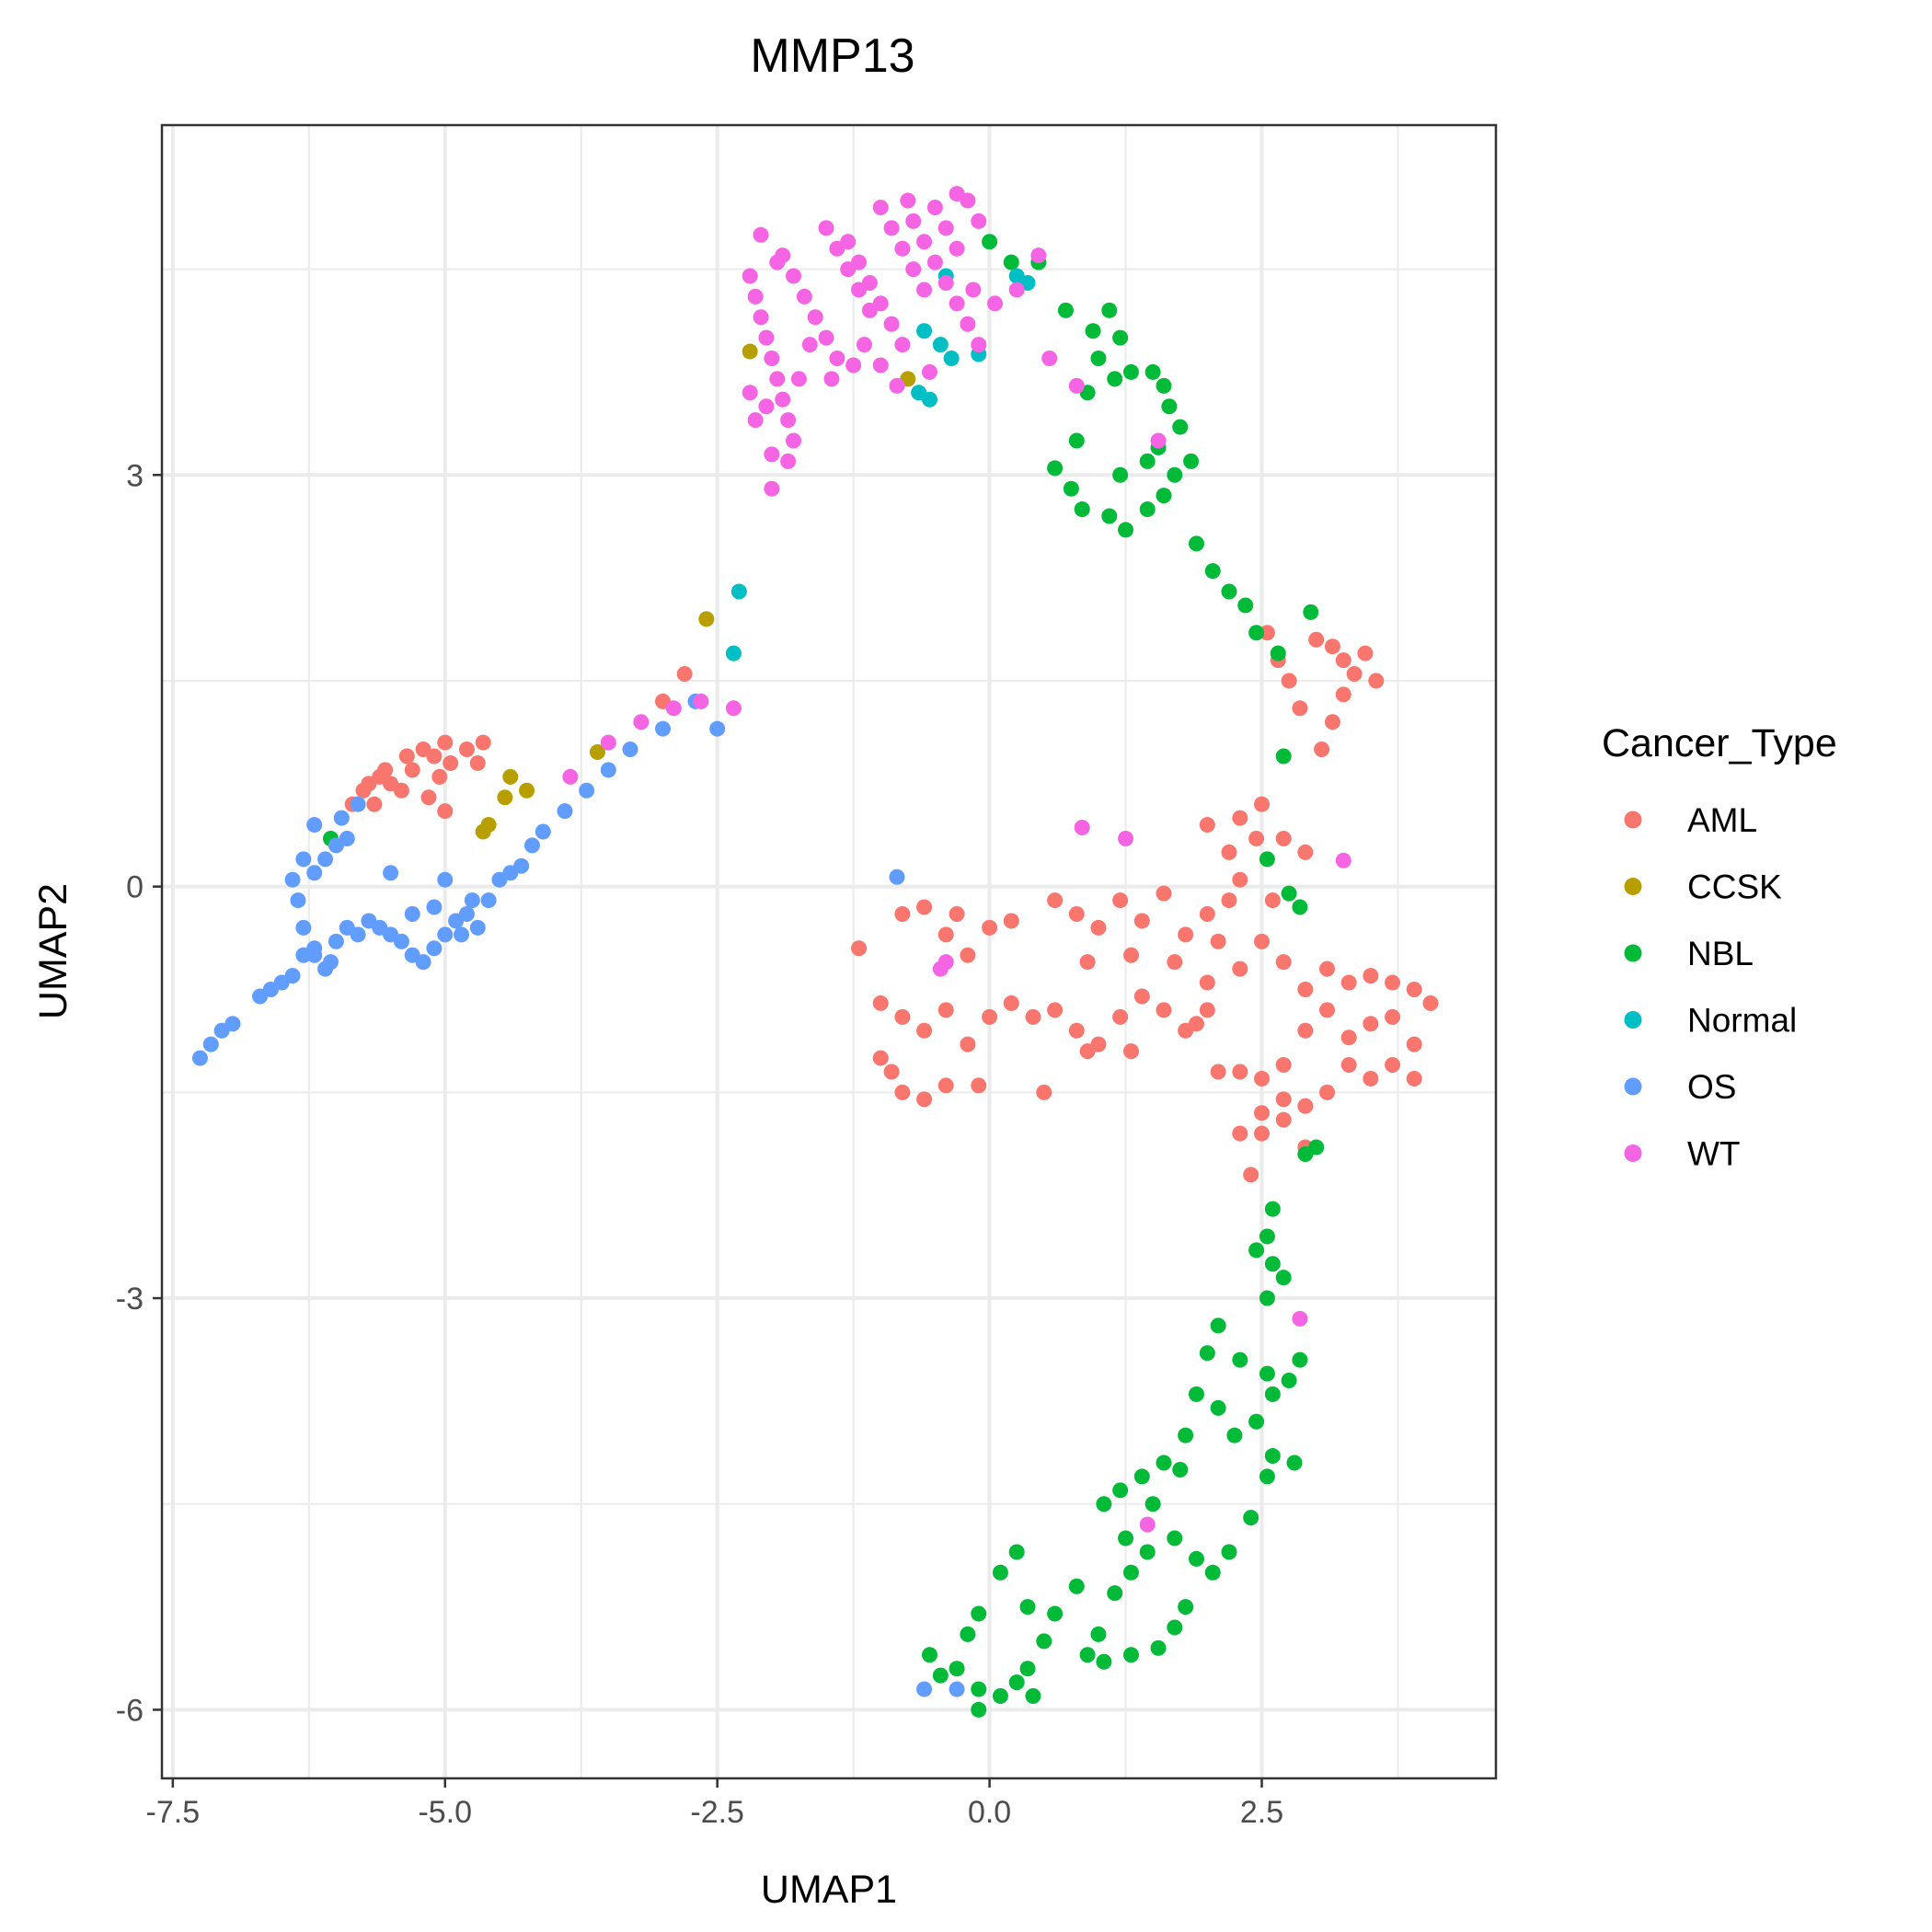 The image size is (1932, 1932). What do you see at coordinates (1633, 886) in the screenshot?
I see `legend-key-ccsk` at bounding box center [1633, 886].